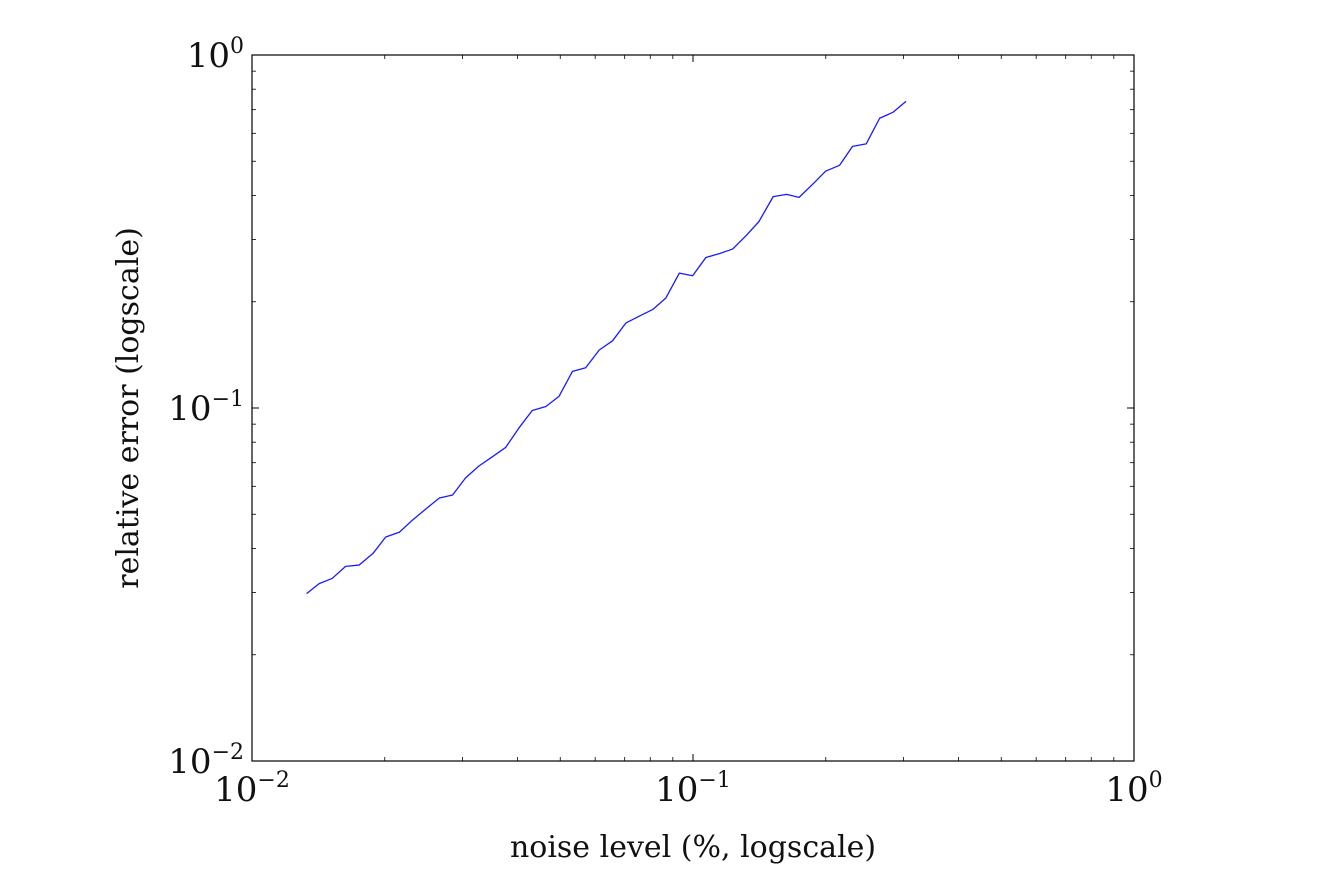 This screenshot has height=896, width=1327. I want to click on y-tick-label: 10⁻¹, so click(206, 408).